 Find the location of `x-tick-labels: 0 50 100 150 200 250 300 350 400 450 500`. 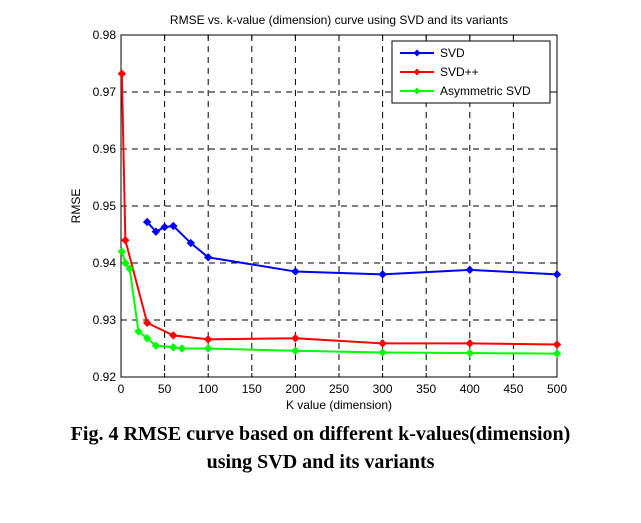

x-tick-labels: 0 50 100 150 200 250 300 350 400 450 500 is located at coordinates (343, 389).